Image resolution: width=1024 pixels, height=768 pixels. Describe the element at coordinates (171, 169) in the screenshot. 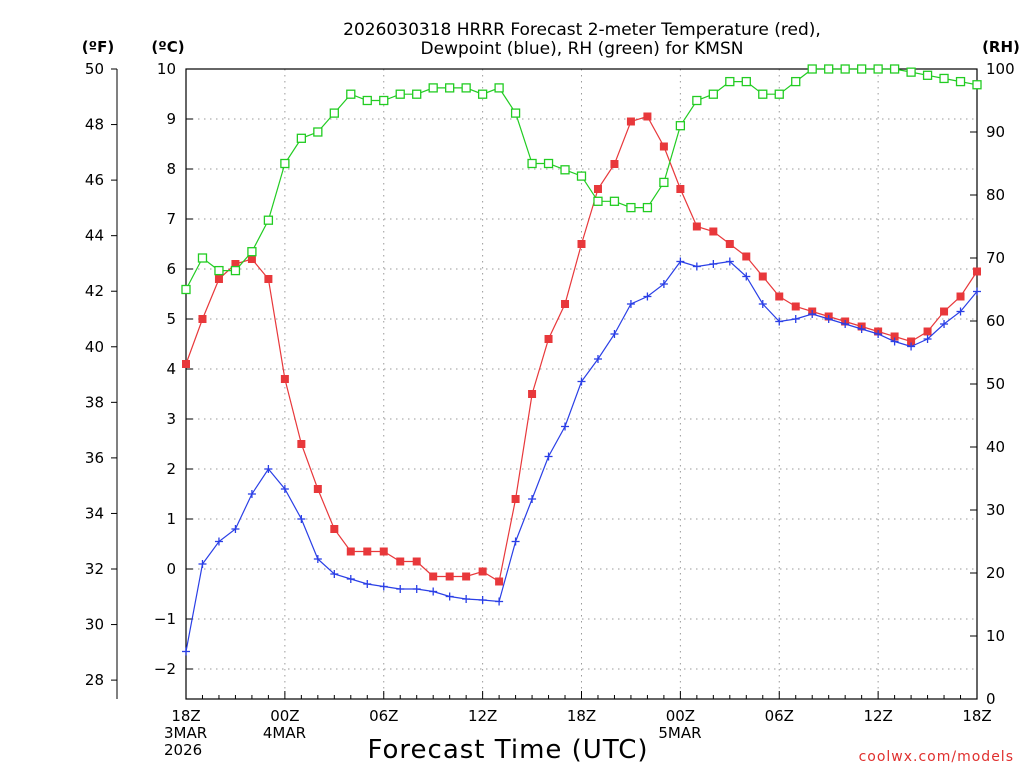

I see `celsius-tick-label: 8` at that location.